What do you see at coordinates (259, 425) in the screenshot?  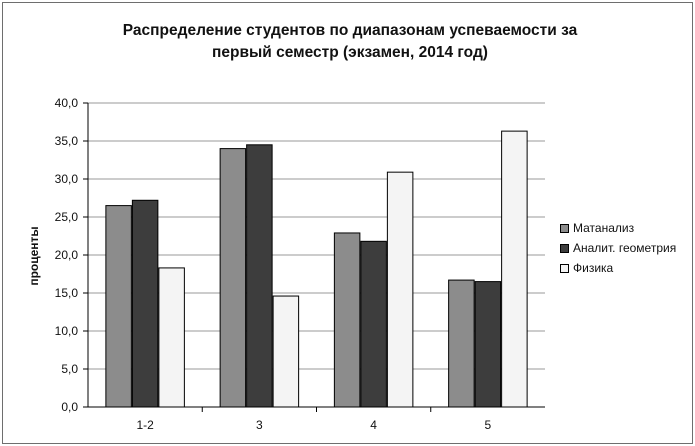 I see `x-tick-label: 3` at bounding box center [259, 425].